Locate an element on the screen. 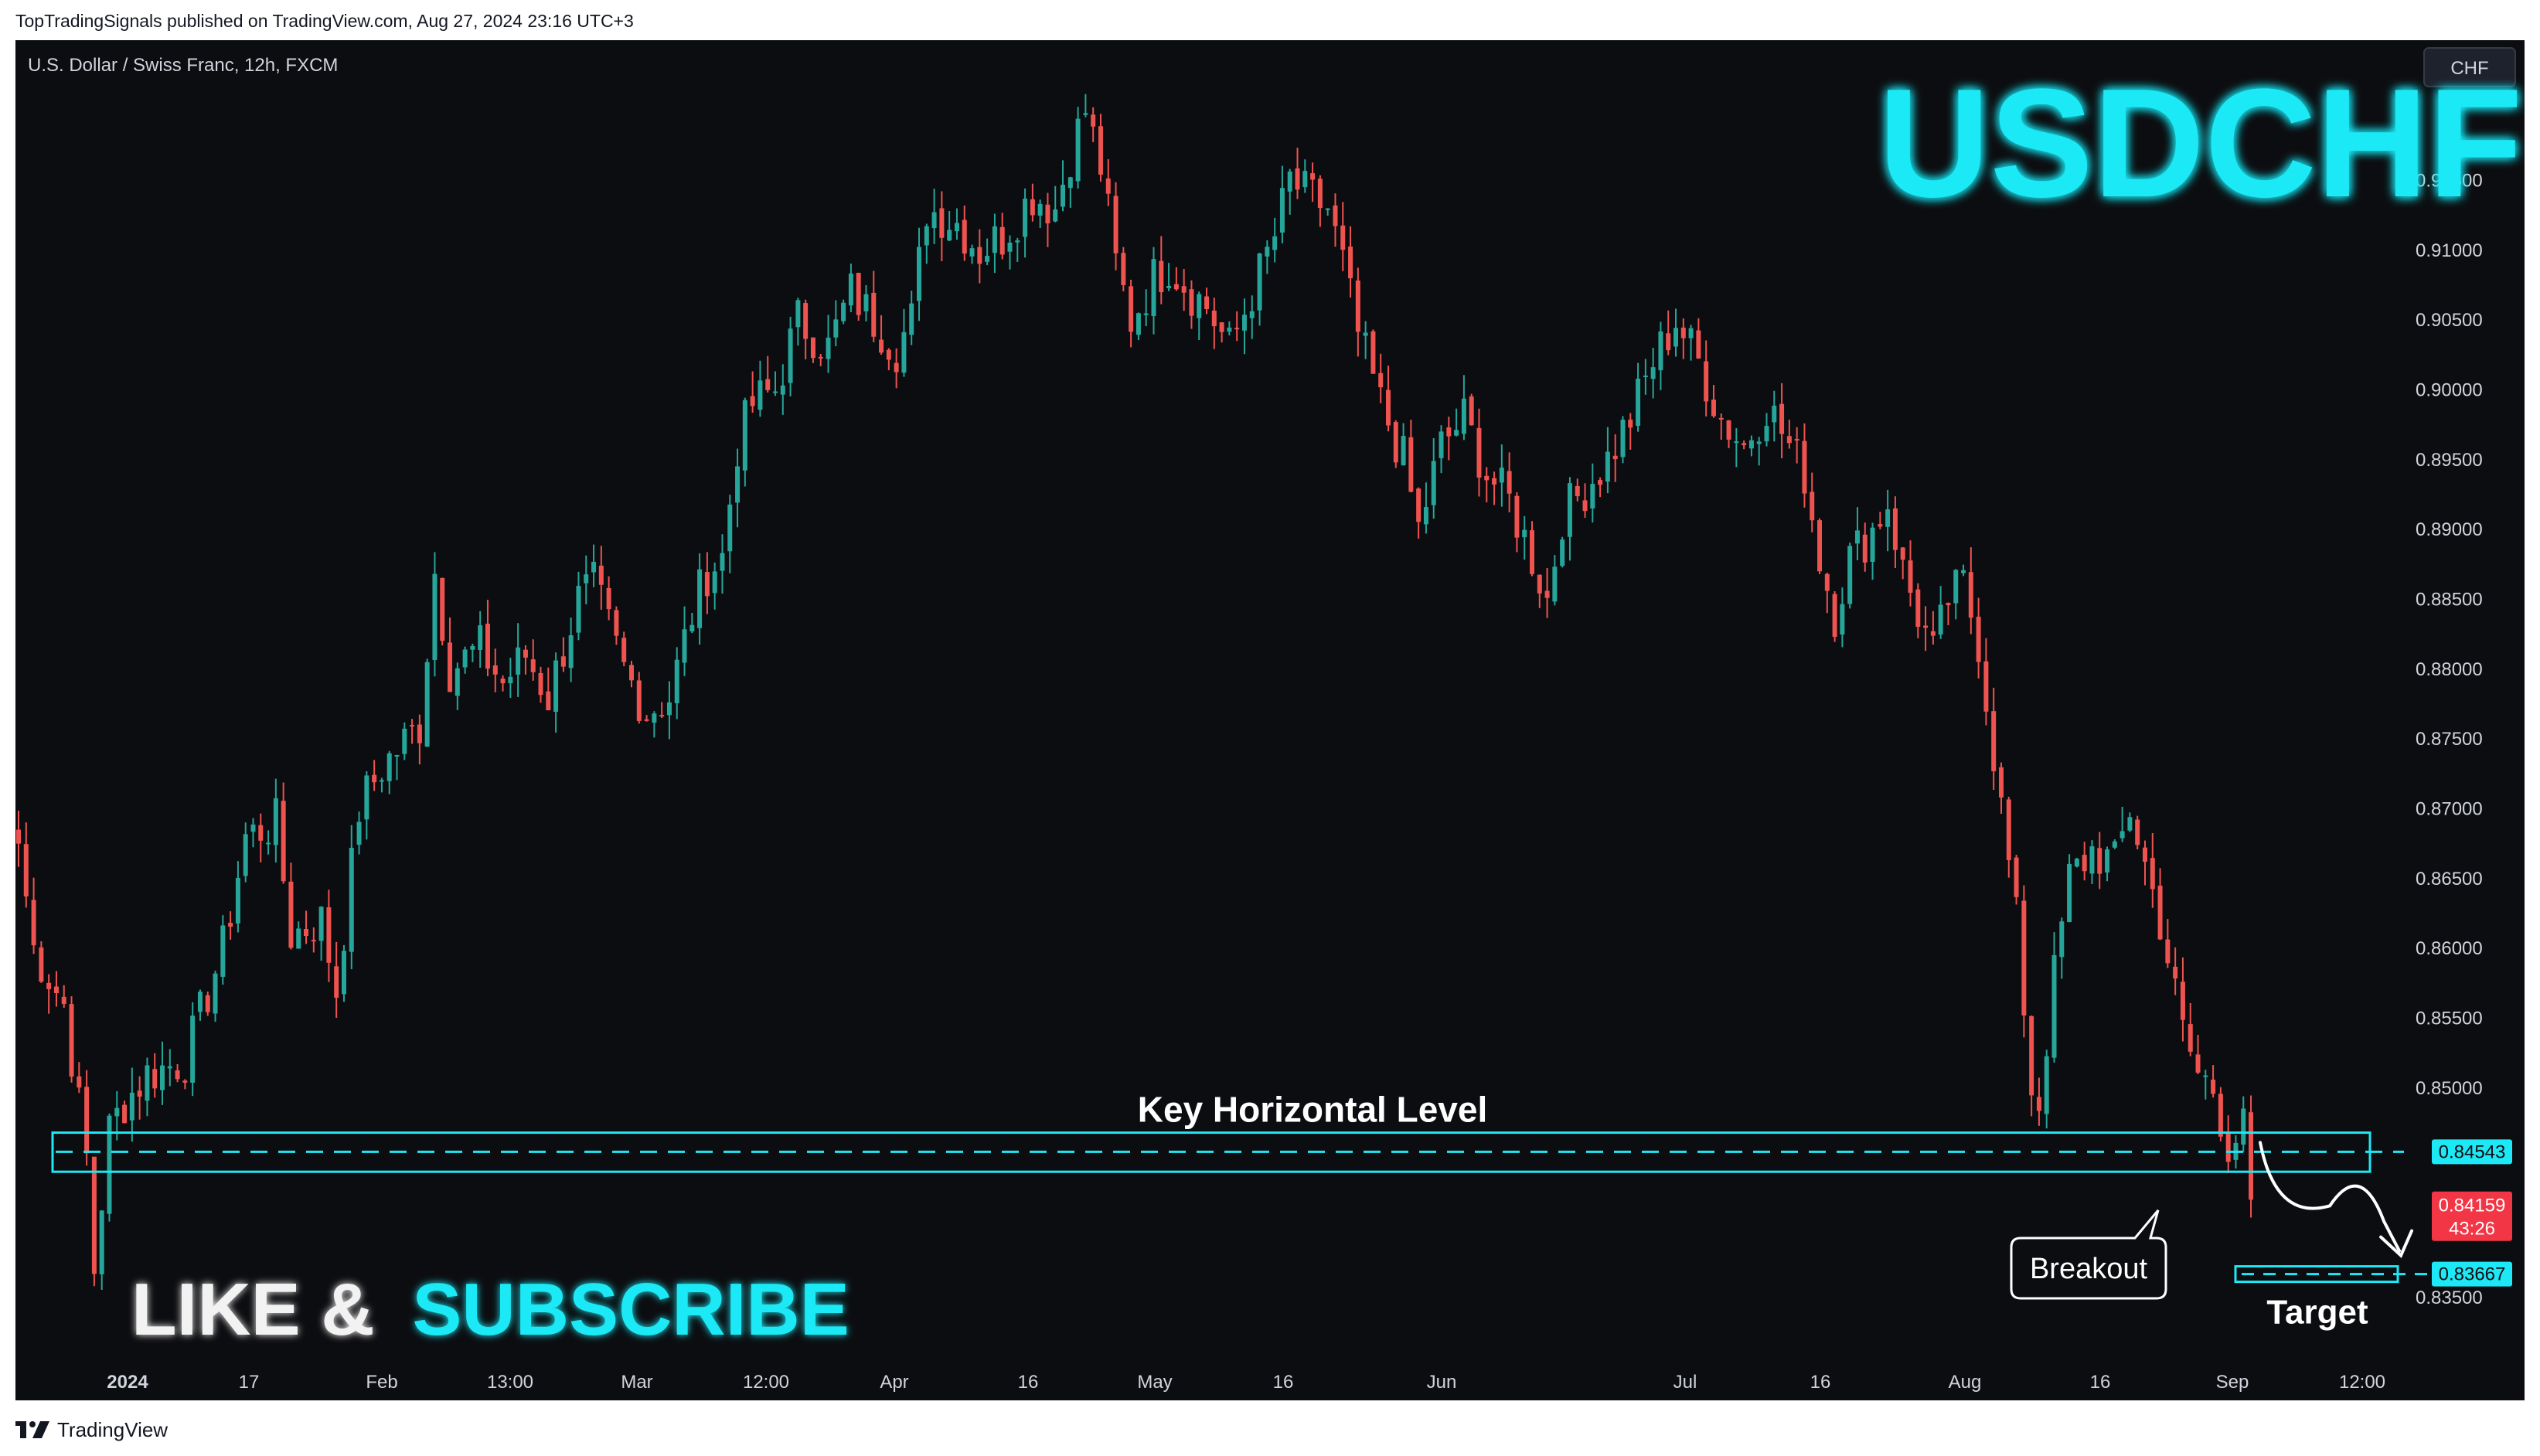  time-tick-label: Feb is located at coordinates (382, 1383).